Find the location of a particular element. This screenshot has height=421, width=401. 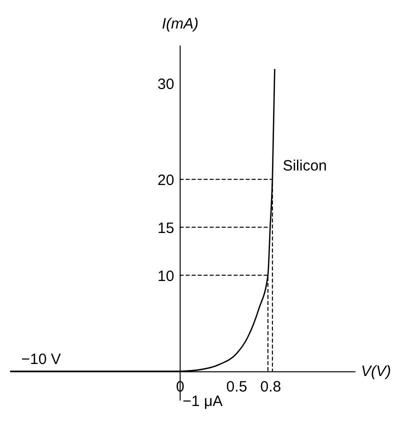

x-tick-label: 0.8 is located at coordinates (271, 387).